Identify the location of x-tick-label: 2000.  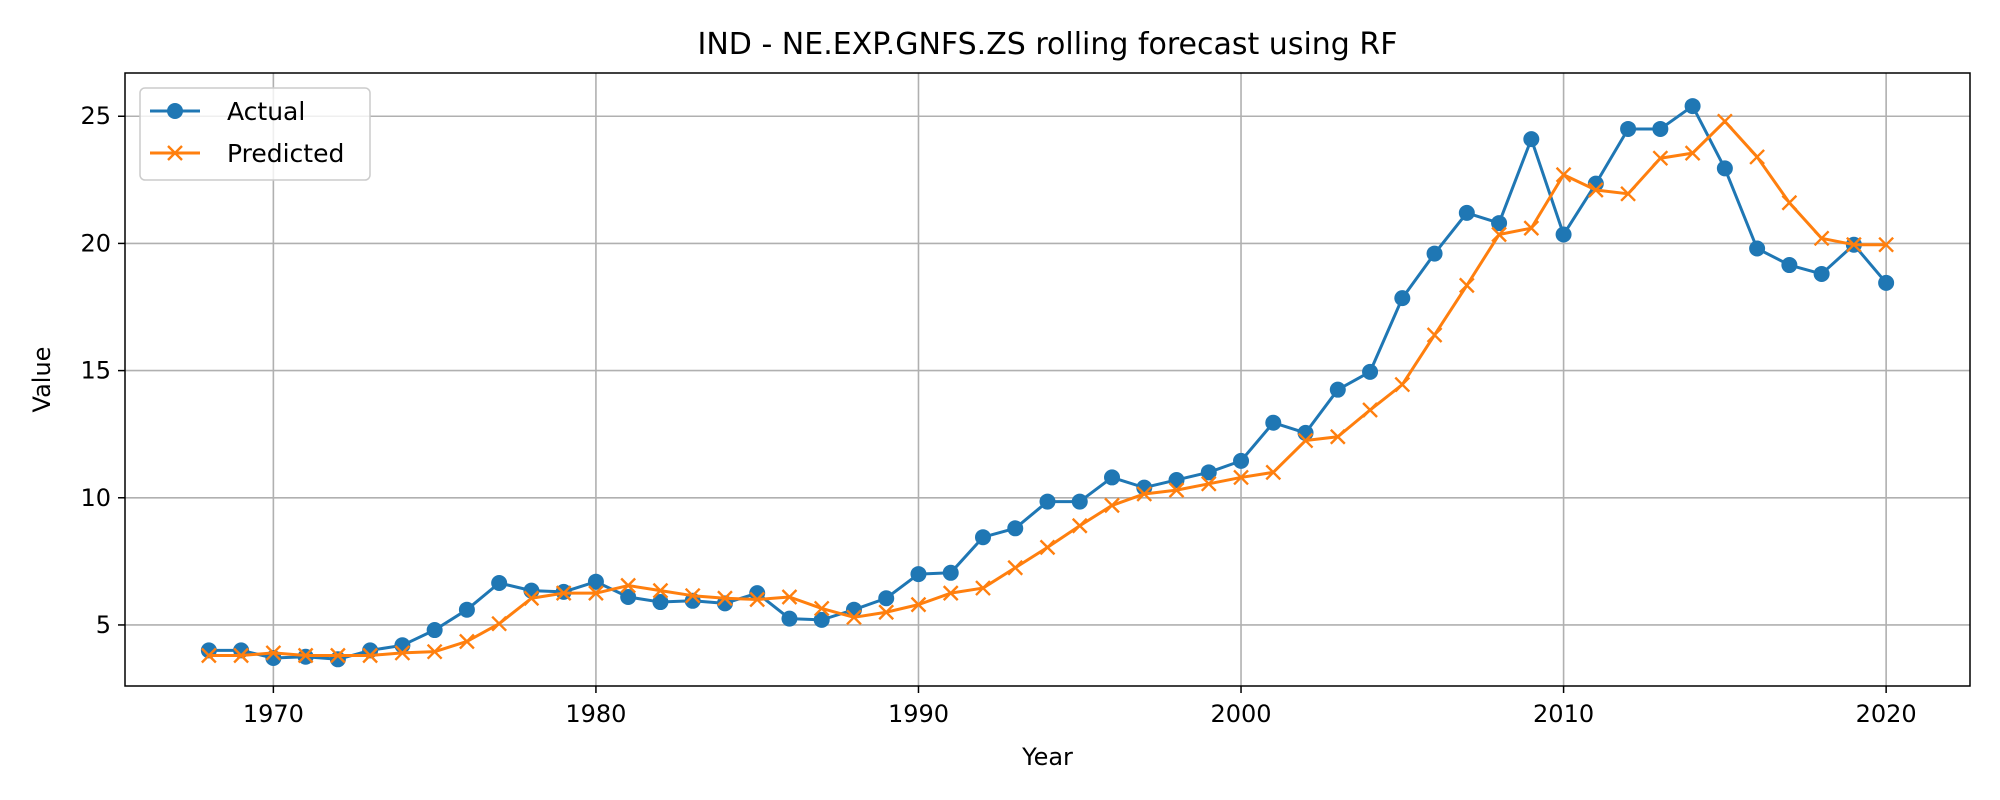
(1240, 714).